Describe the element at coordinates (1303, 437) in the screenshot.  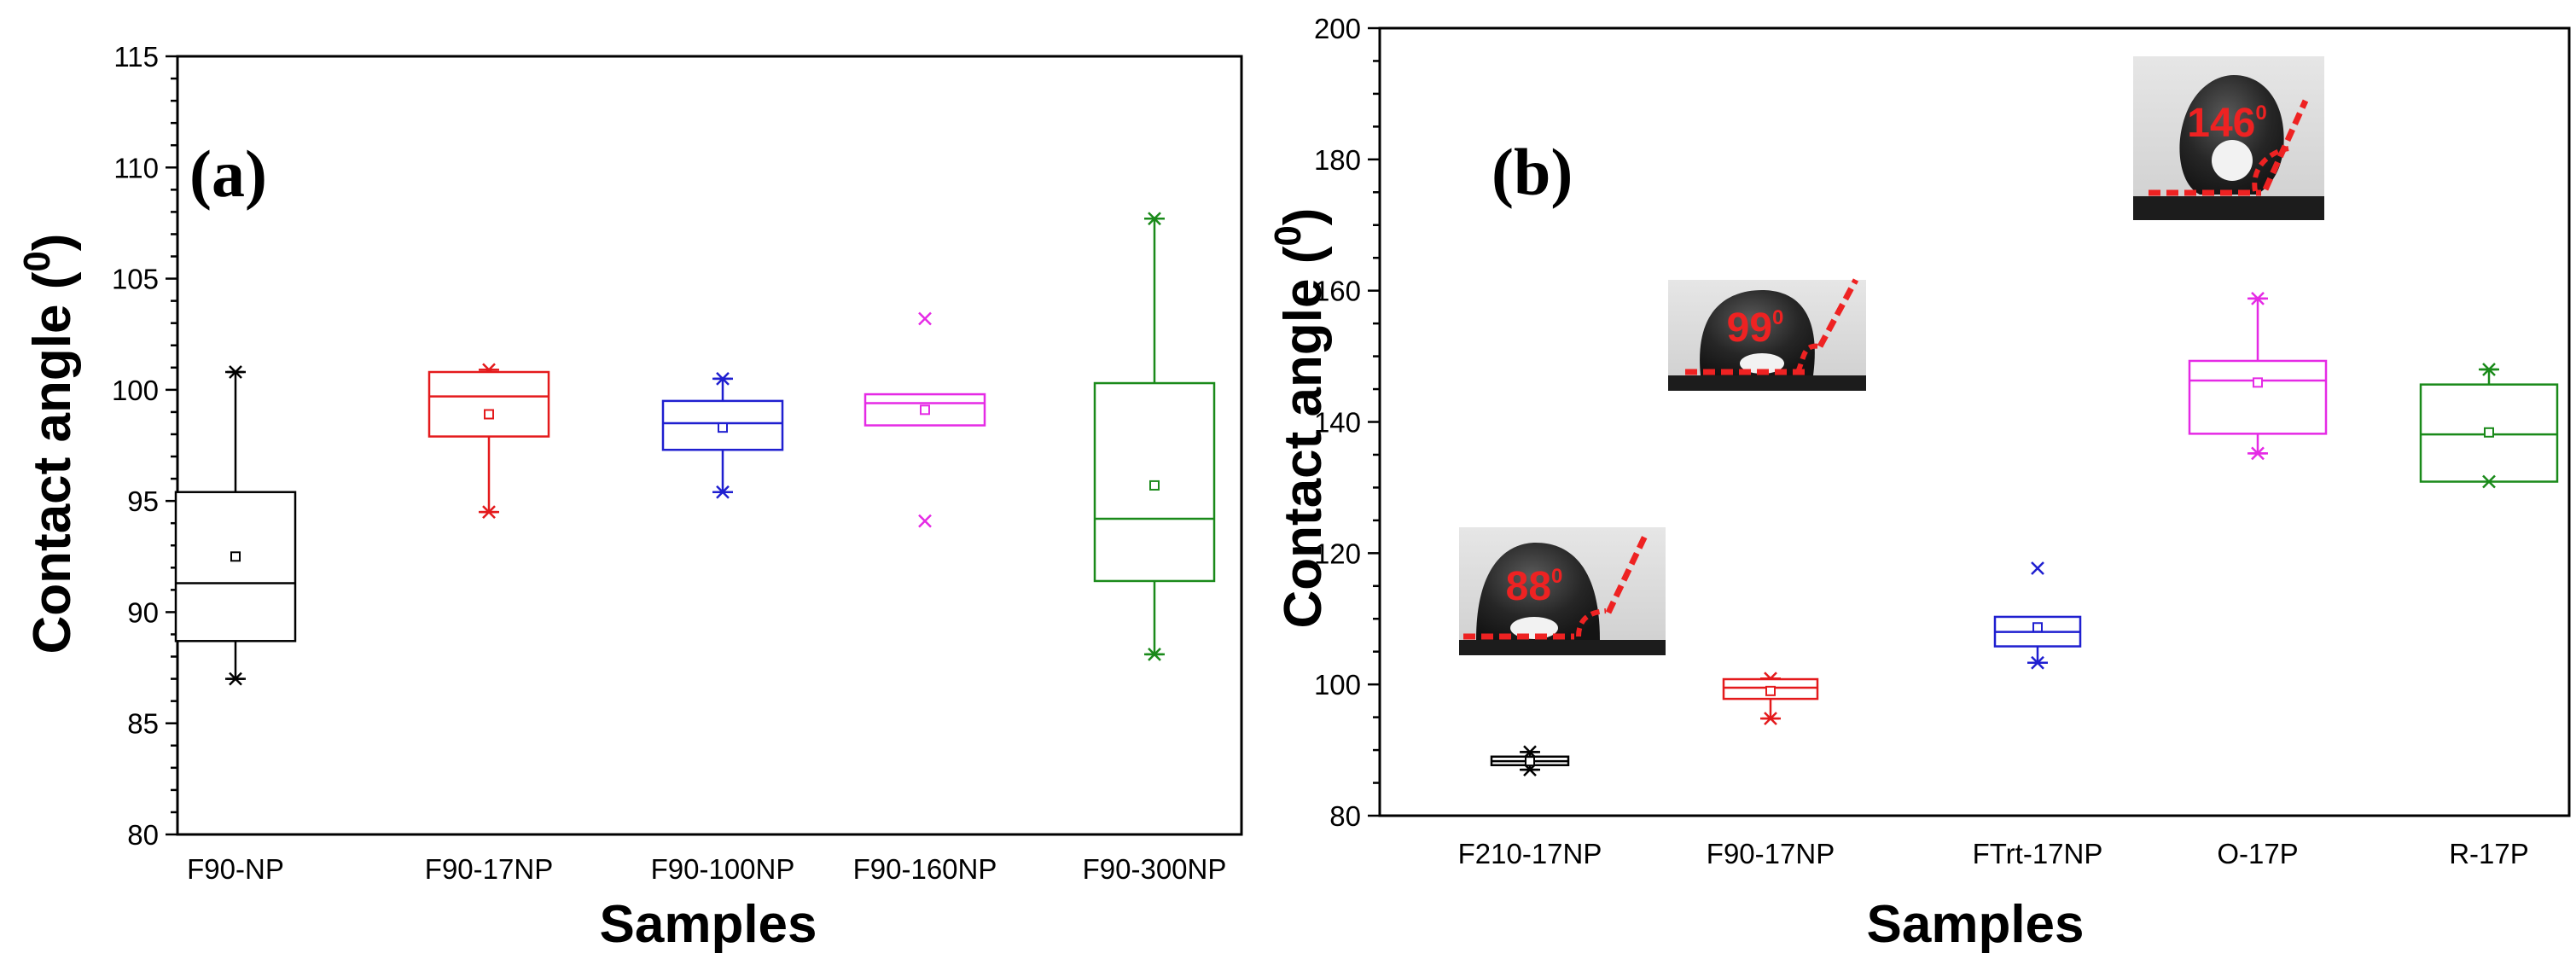
I see `y-axis-label-text-b: Contact angle (` at that location.